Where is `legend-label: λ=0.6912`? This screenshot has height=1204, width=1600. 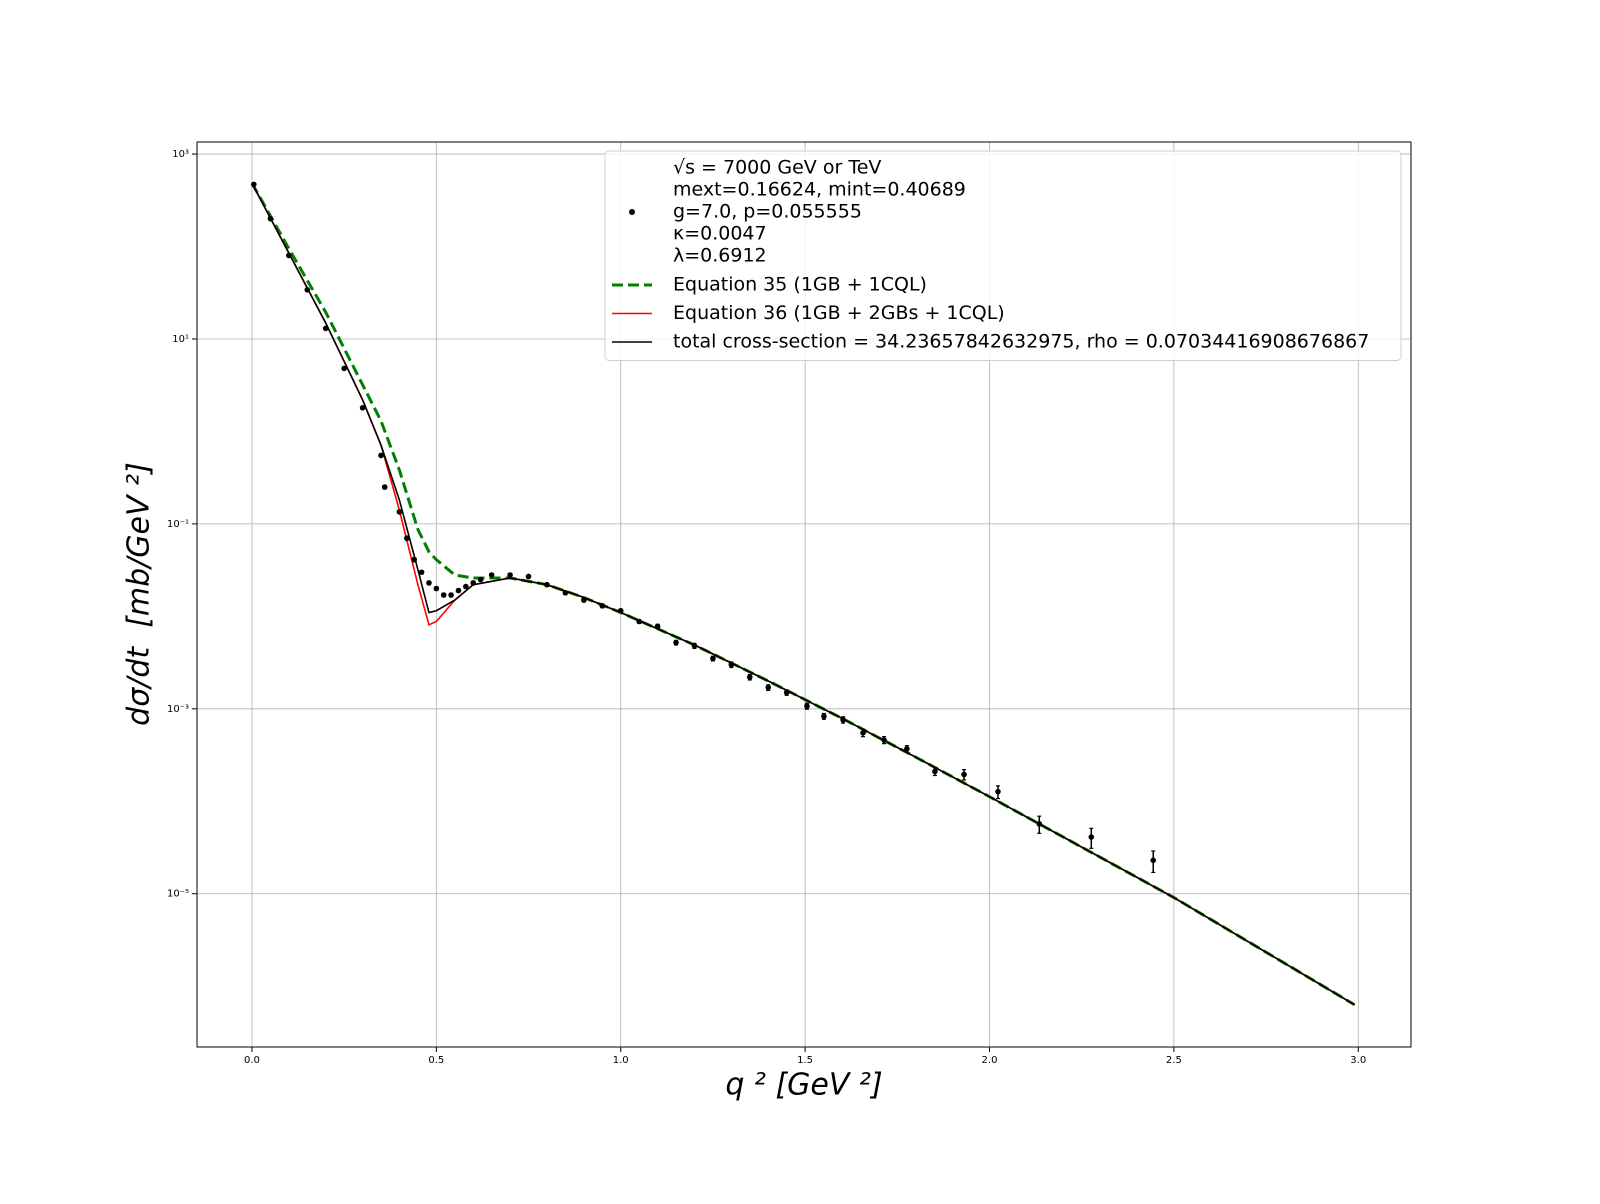 legend-label: λ=0.6912 is located at coordinates (720, 256).